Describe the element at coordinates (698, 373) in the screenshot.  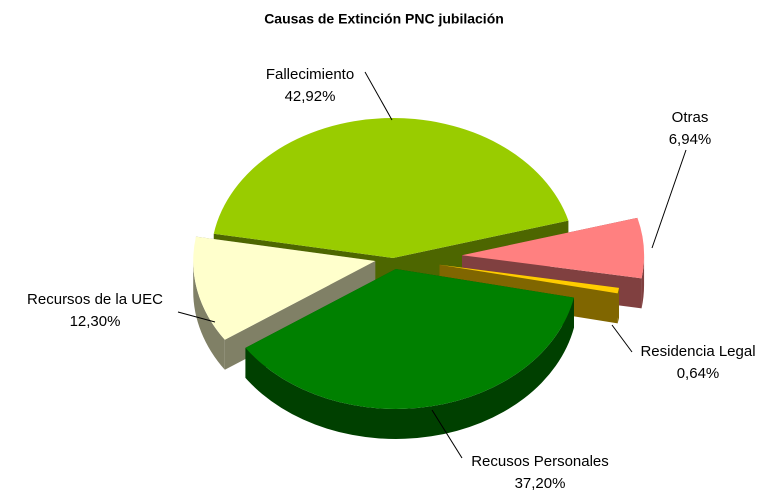
I see `slice-value-label: 0,64%` at that location.